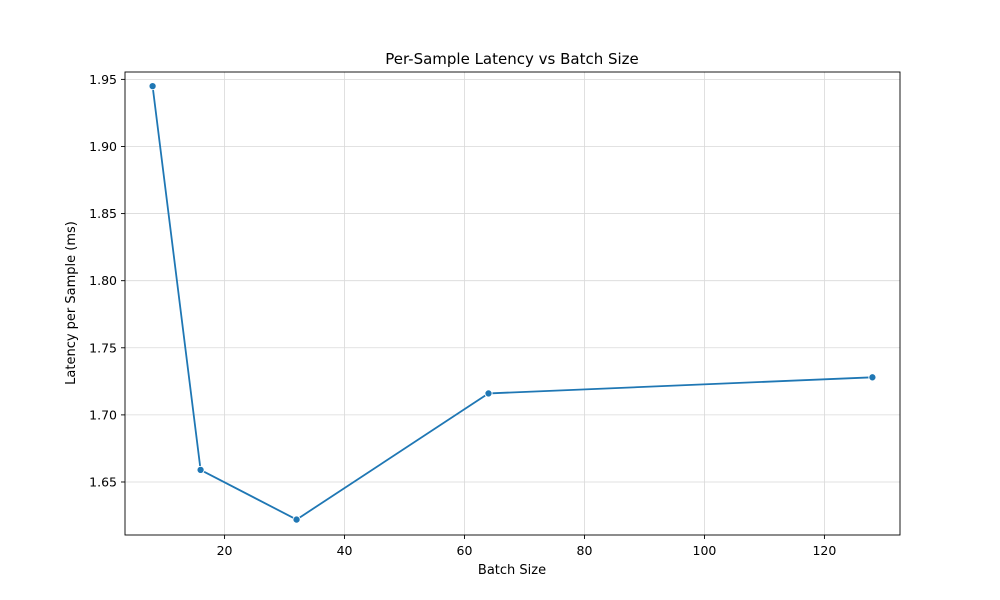 The height and width of the screenshot is (600, 1000). Describe the element at coordinates (103, 347) in the screenshot. I see `y-tick-label: 1.75` at that location.